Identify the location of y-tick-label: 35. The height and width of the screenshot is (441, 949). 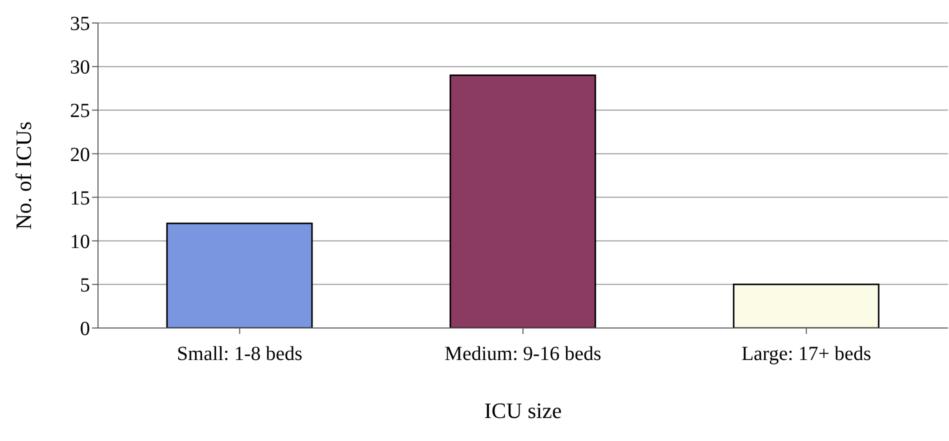
(80, 24).